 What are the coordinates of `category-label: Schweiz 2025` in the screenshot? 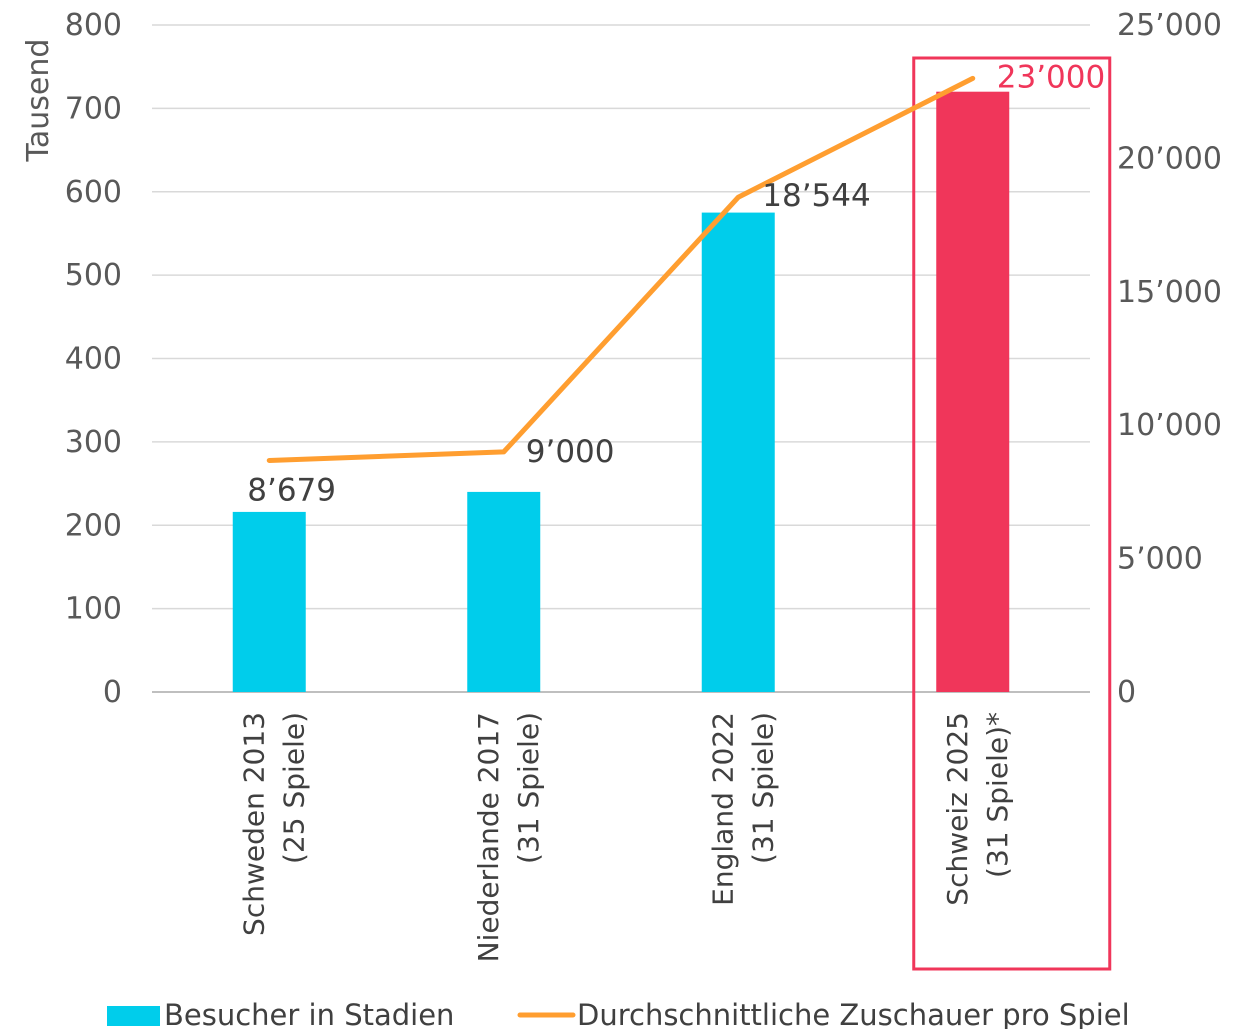 It's located at (957, 809).